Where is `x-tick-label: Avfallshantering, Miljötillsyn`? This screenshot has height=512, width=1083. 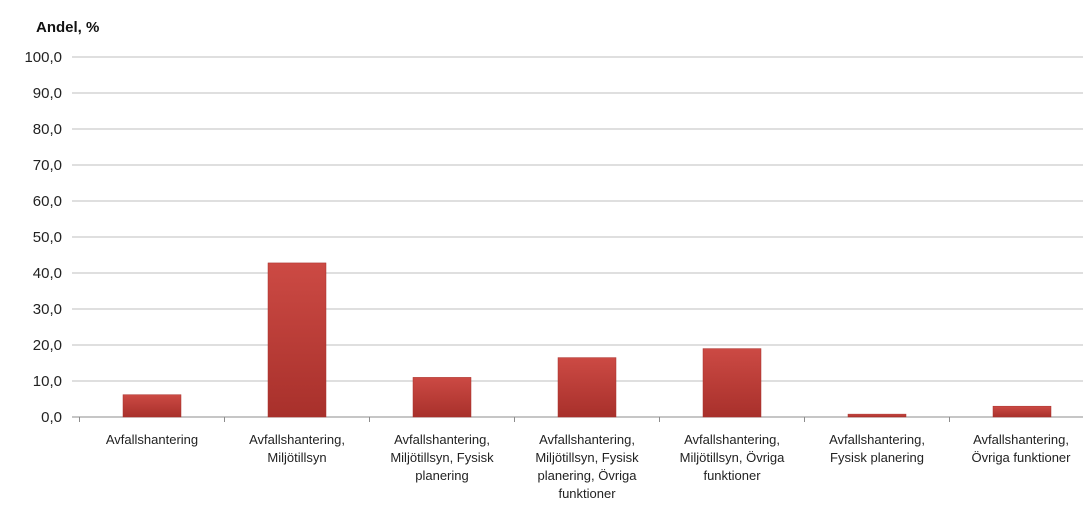
x-tick-label: Avfallshantering, Miljötillsyn is located at coordinates (297, 448).